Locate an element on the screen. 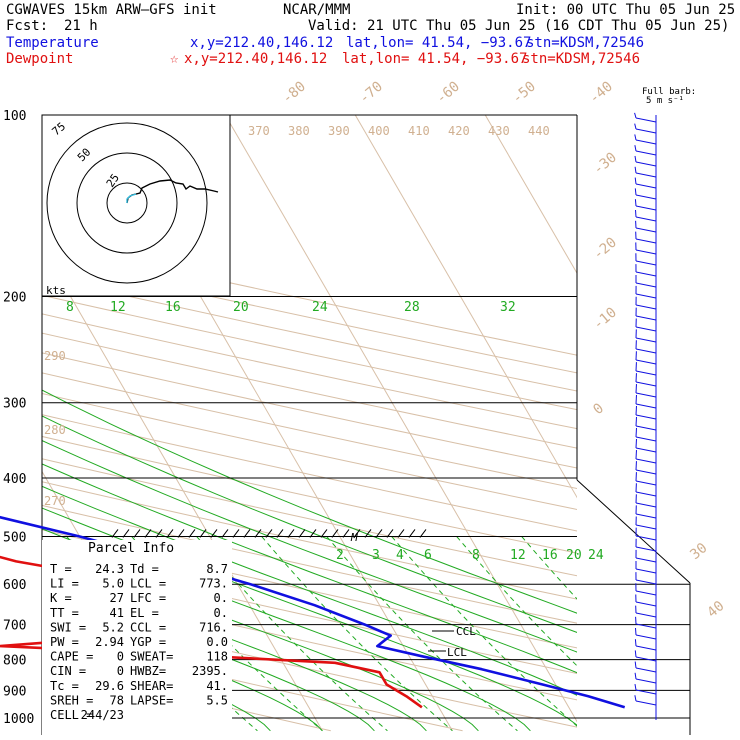  parcel-row-label2: CCL = is located at coordinates (148, 627).